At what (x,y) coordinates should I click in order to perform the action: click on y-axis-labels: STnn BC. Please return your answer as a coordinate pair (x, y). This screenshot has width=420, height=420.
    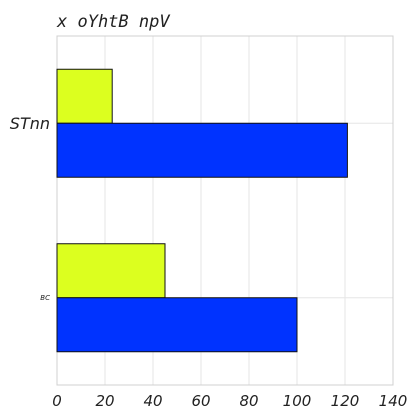
    Looking at the image, I should click on (30, 208).